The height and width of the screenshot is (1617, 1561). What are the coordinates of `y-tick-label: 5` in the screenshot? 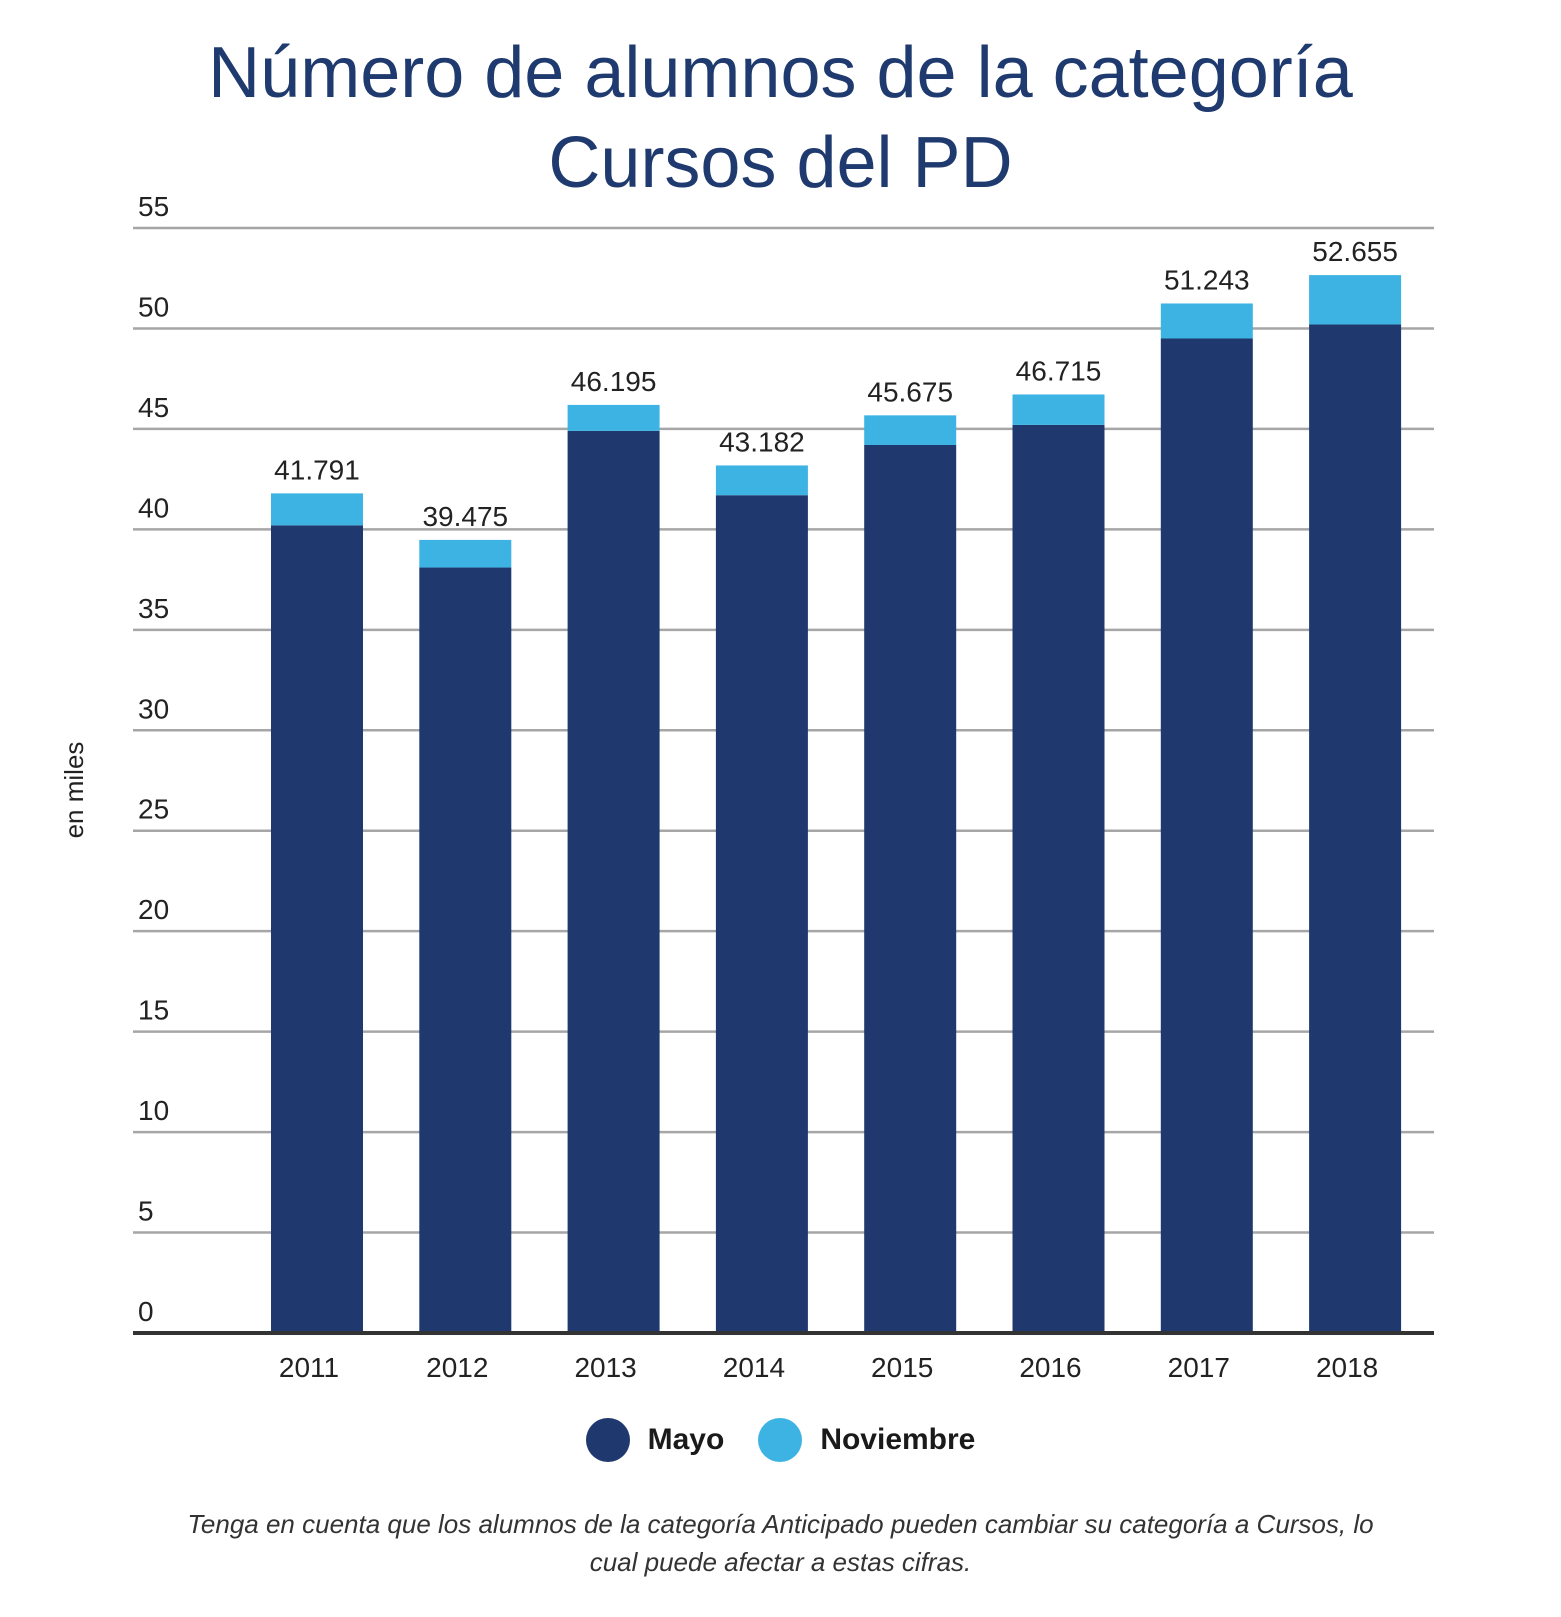 It's located at (146, 1211).